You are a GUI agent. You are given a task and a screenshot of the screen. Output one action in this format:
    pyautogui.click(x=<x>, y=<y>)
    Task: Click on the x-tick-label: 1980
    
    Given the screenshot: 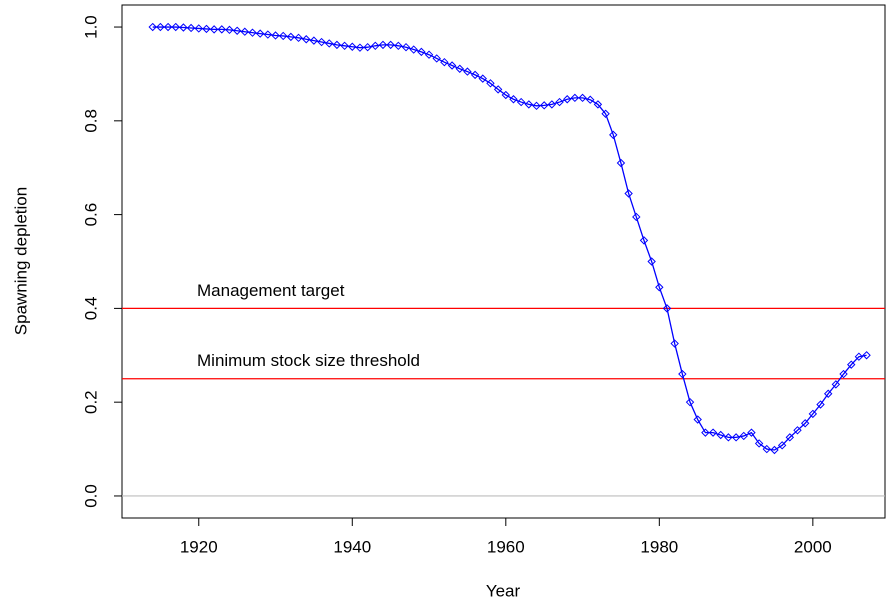 What is the action you would take?
    pyautogui.click(x=659, y=546)
    